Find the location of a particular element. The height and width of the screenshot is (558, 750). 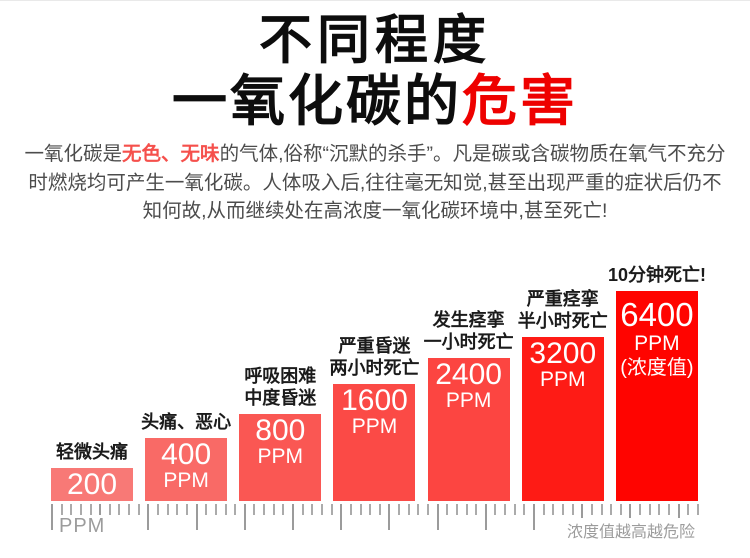

bar-ppm-value: 400 is located at coordinates (186, 454).